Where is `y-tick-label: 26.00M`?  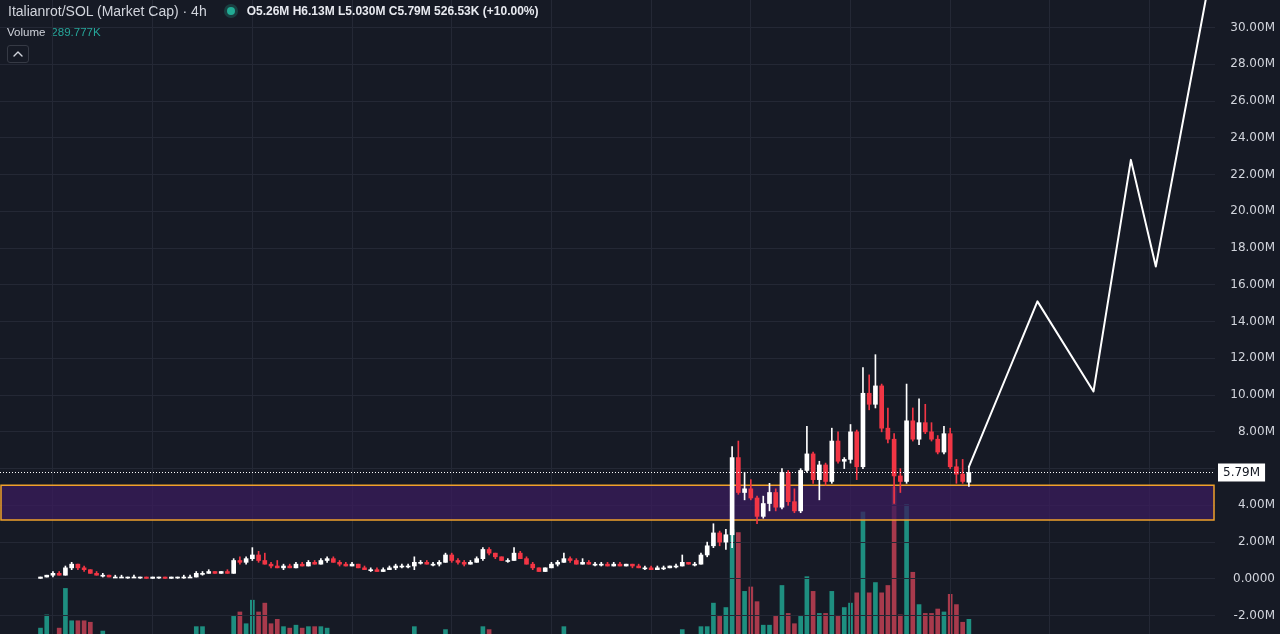 y-tick-label: 26.00M is located at coordinates (1252, 100).